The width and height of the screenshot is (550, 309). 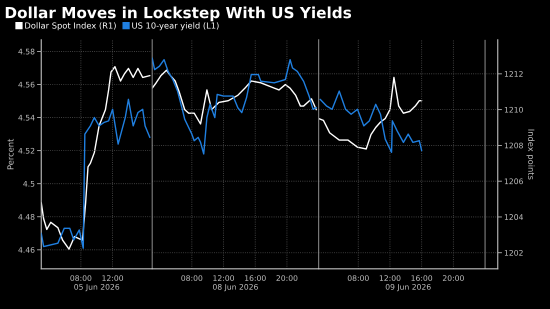 I want to click on line-series, so click(x=370, y=113).